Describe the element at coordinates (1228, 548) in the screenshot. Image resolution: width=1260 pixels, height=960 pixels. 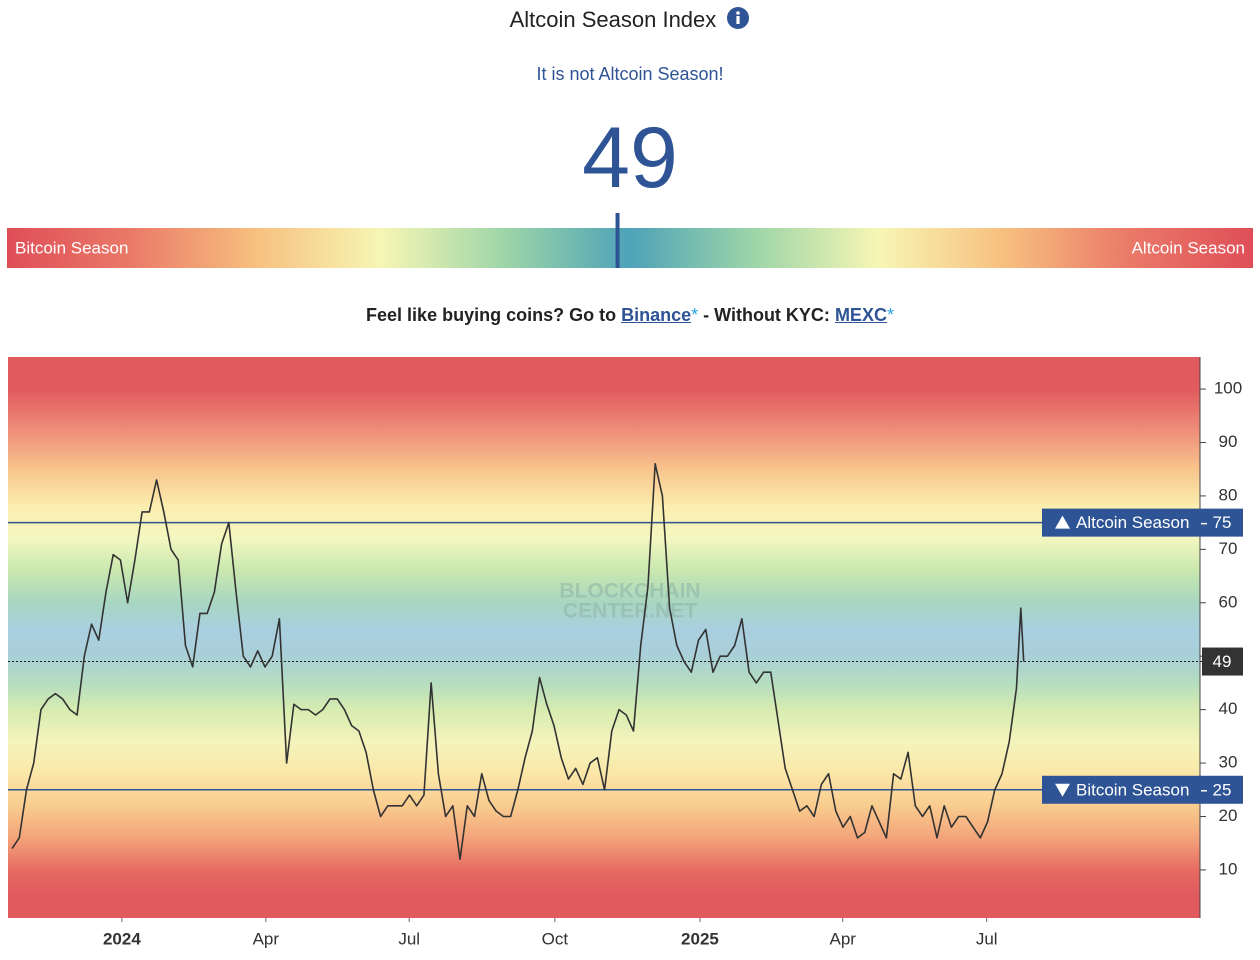
I see `y-tick-label: 70` at that location.